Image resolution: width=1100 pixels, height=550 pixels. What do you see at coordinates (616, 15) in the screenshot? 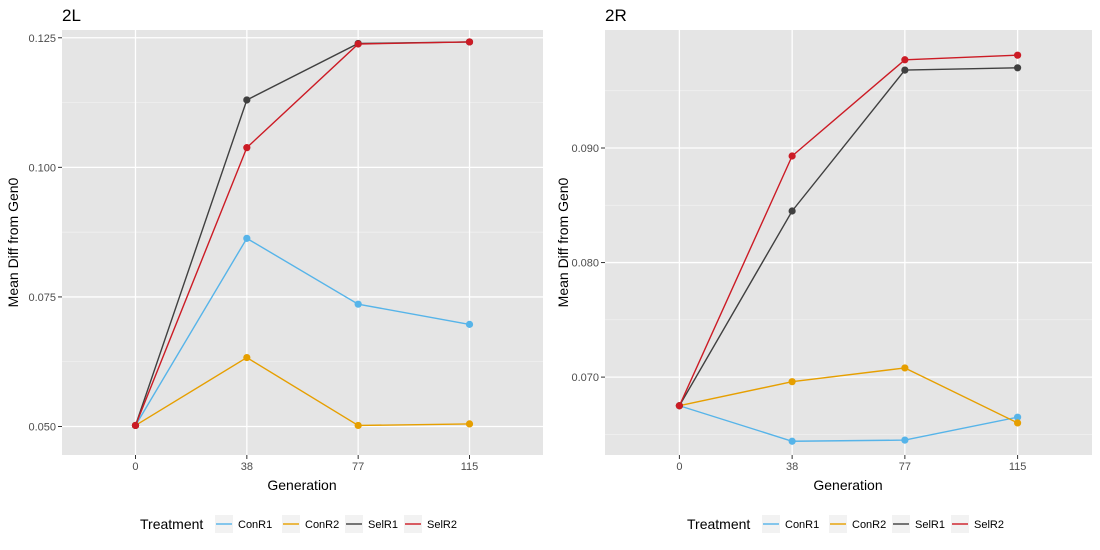
I see `panel-title: 2R` at bounding box center [616, 15].